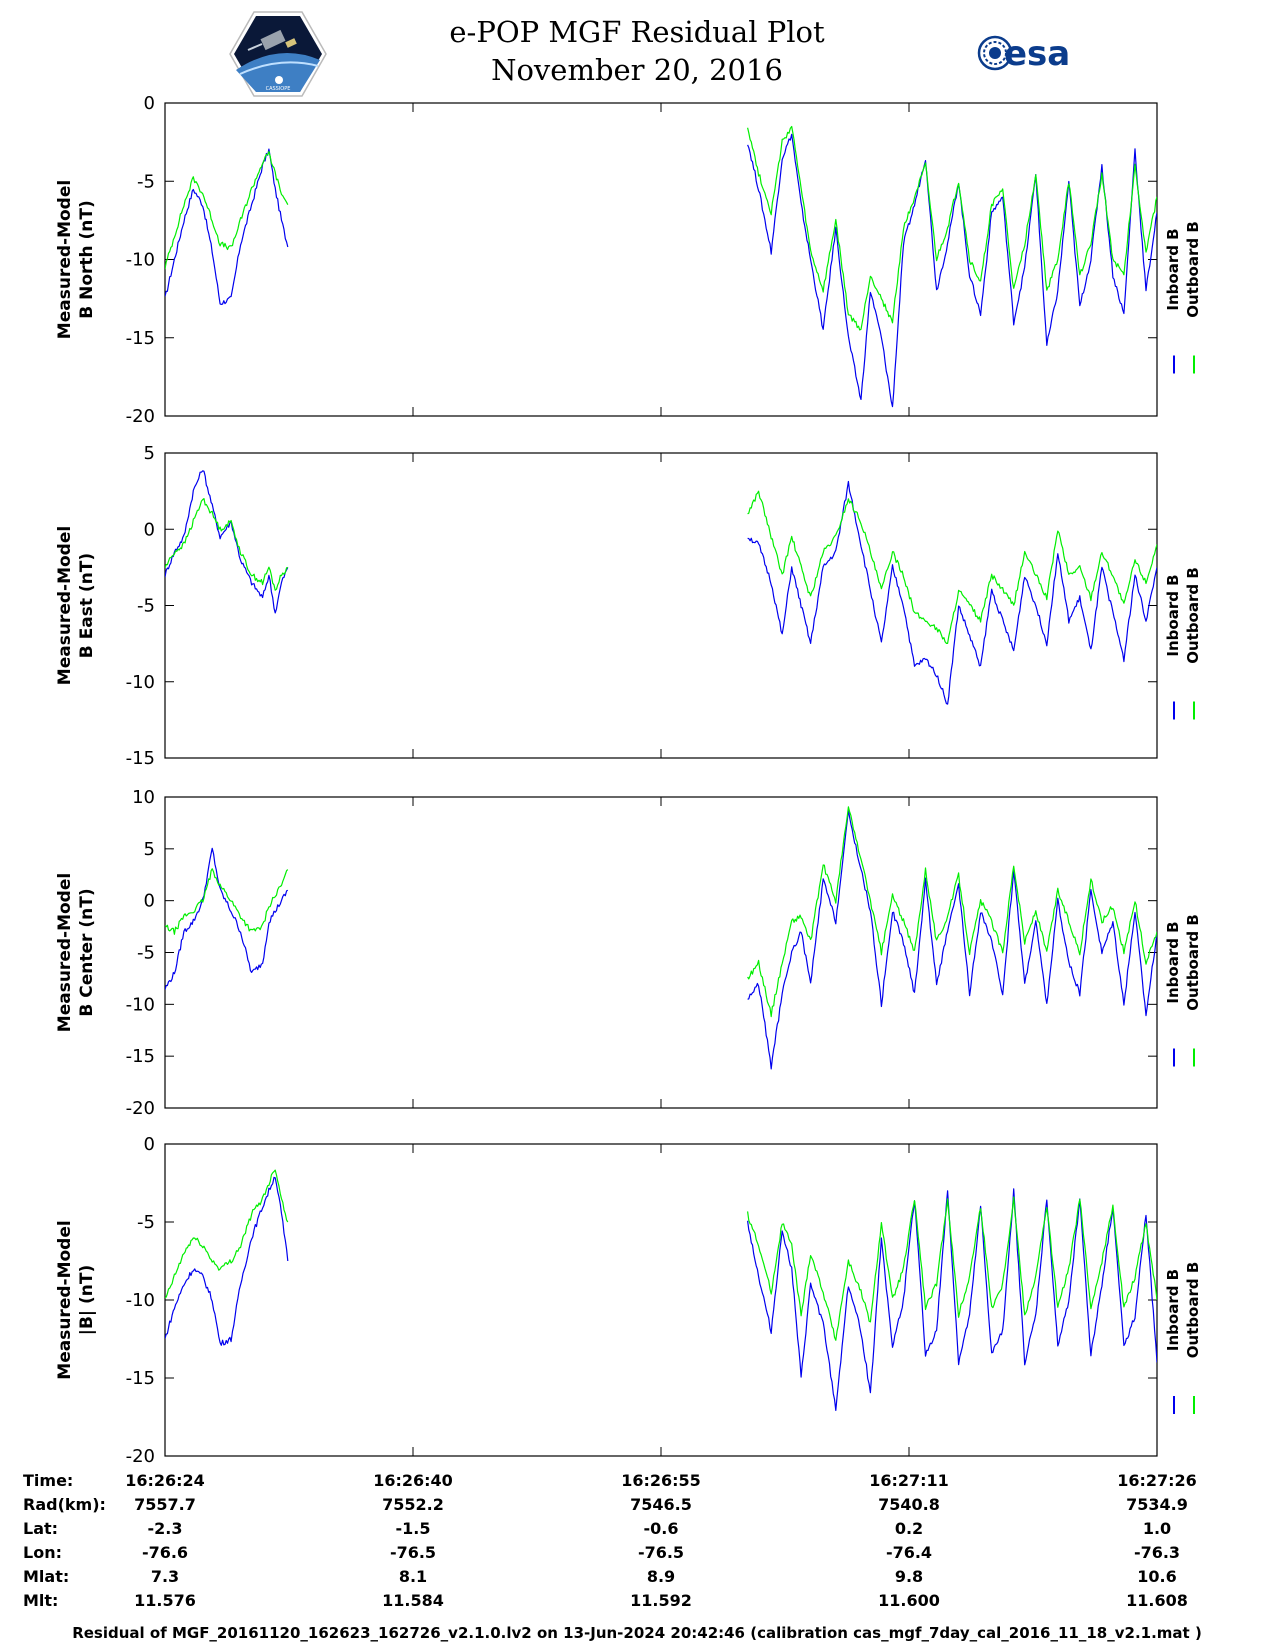 The image size is (1275, 1650). I want to click on info-cell: 7534.9, so click(1157, 1504).